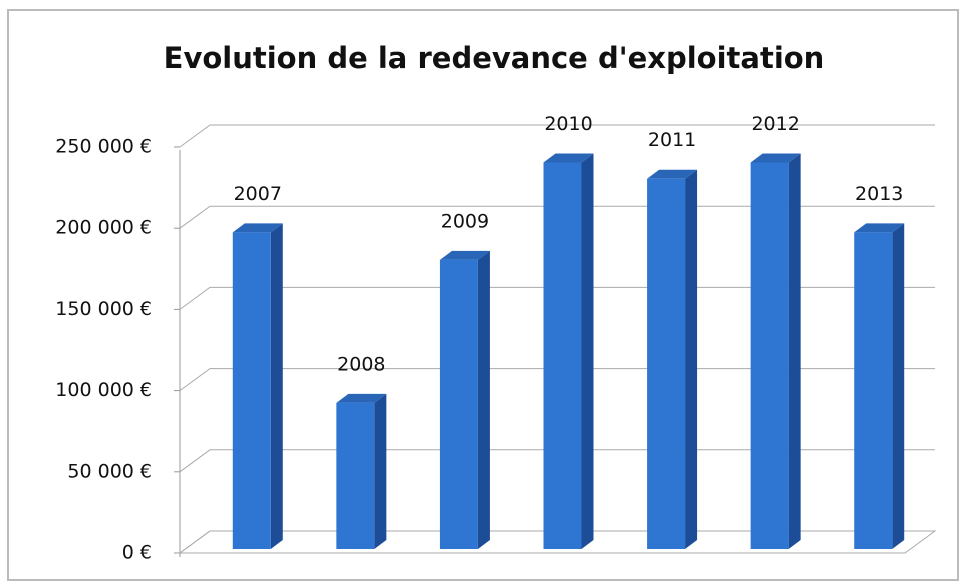 Image resolution: width=966 pixels, height=585 pixels. What do you see at coordinates (103, 147) in the screenshot?
I see `y-tick-label: 250 000 €` at bounding box center [103, 147].